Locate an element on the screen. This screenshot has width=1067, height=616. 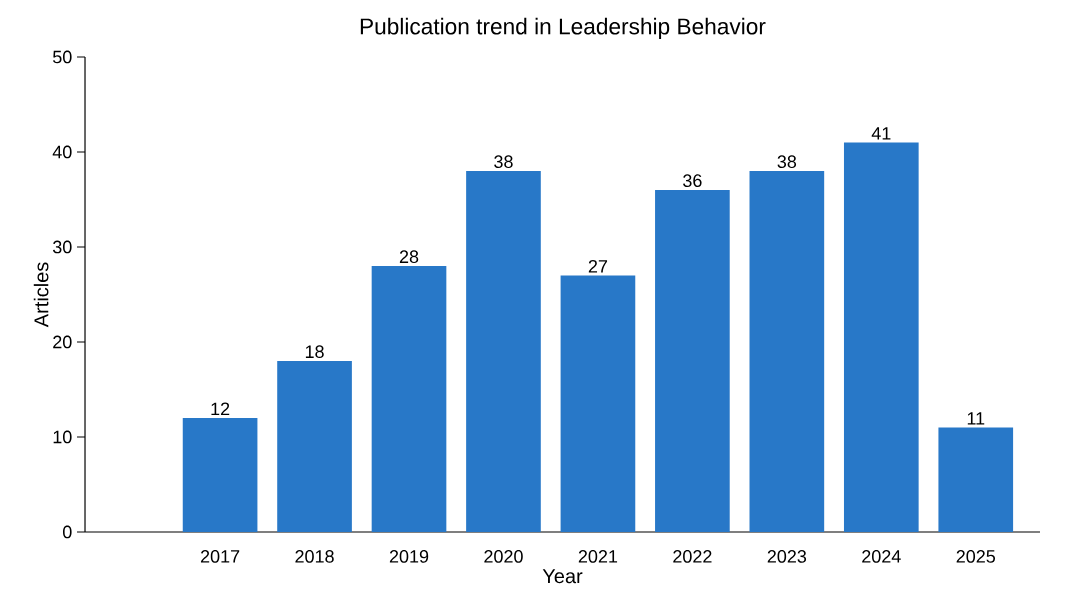
data-label: 41 is located at coordinates (881, 133).